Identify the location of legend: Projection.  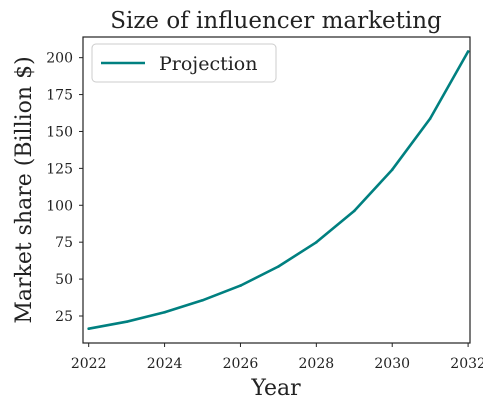
(184, 63).